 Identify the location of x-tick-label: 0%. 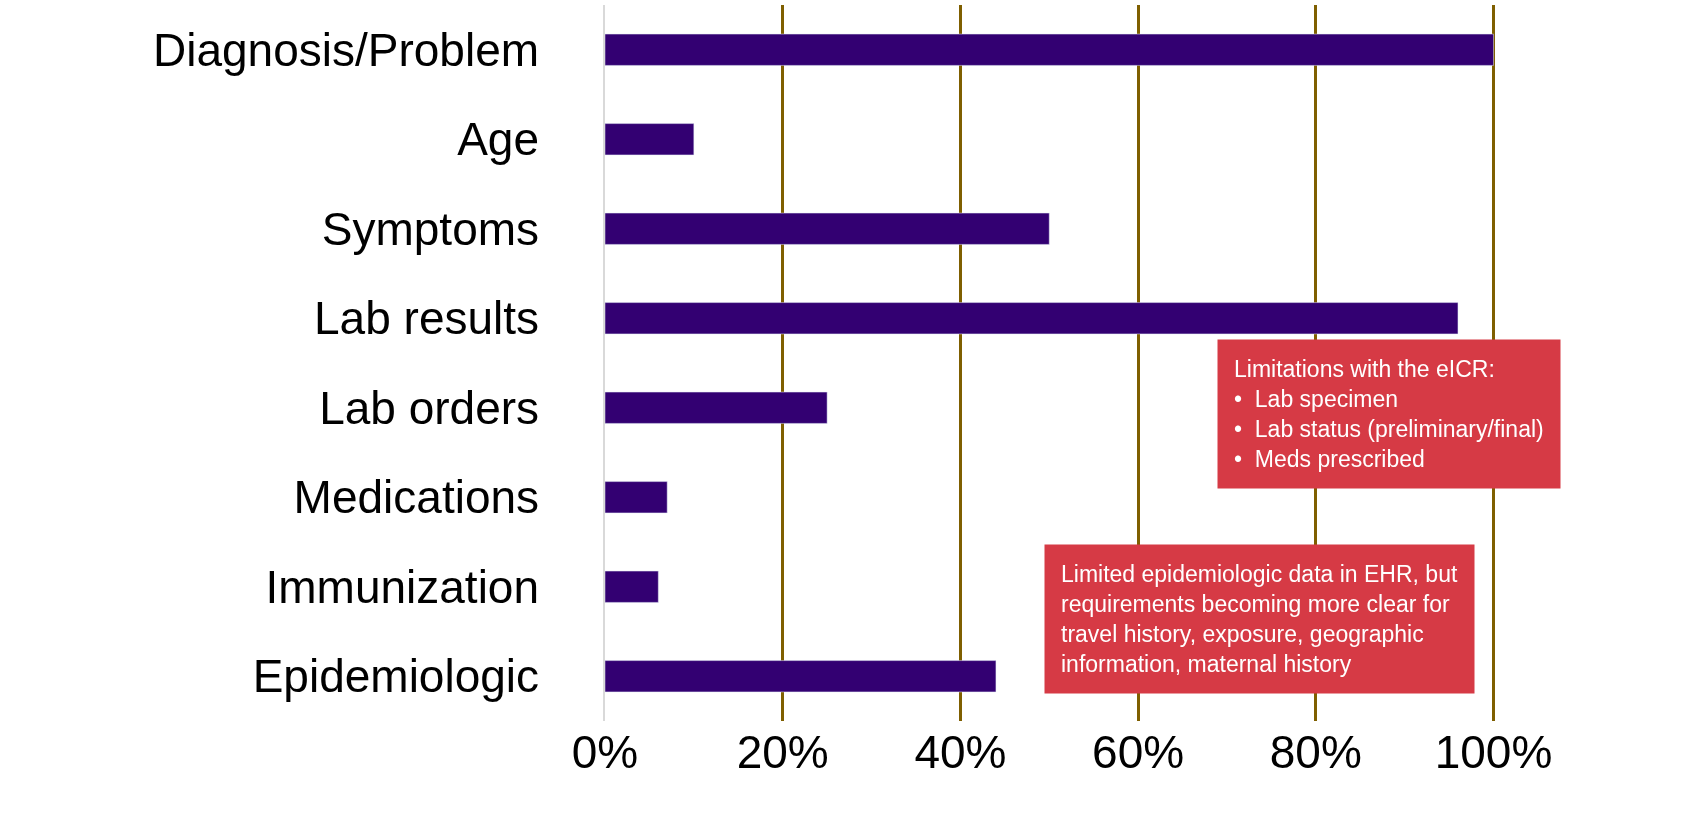
(605, 752).